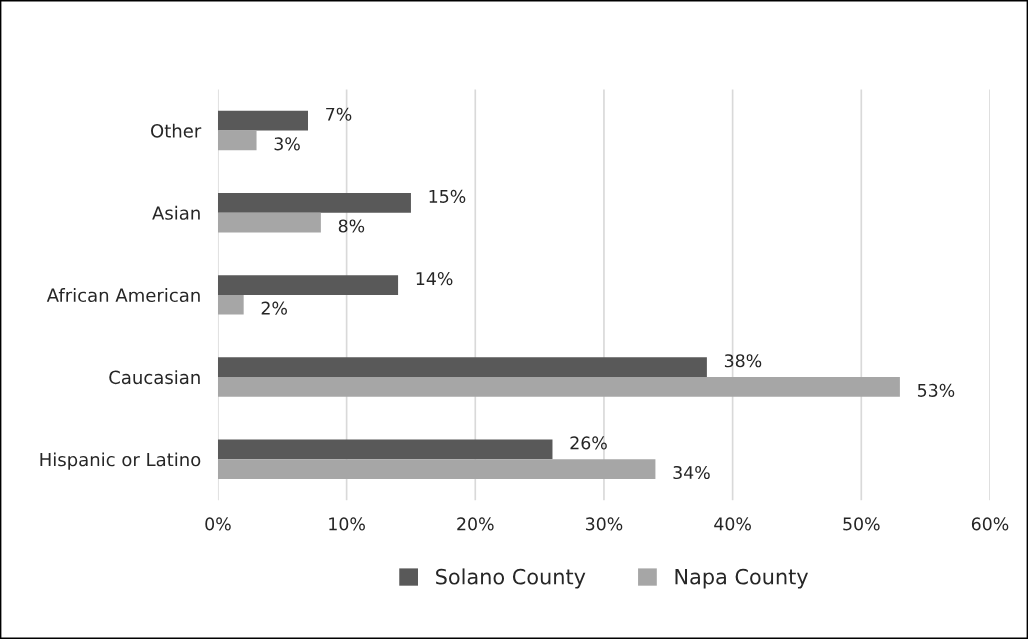 This screenshot has width=1028, height=639. I want to click on y-tick-label: Caucasian, so click(154, 377).